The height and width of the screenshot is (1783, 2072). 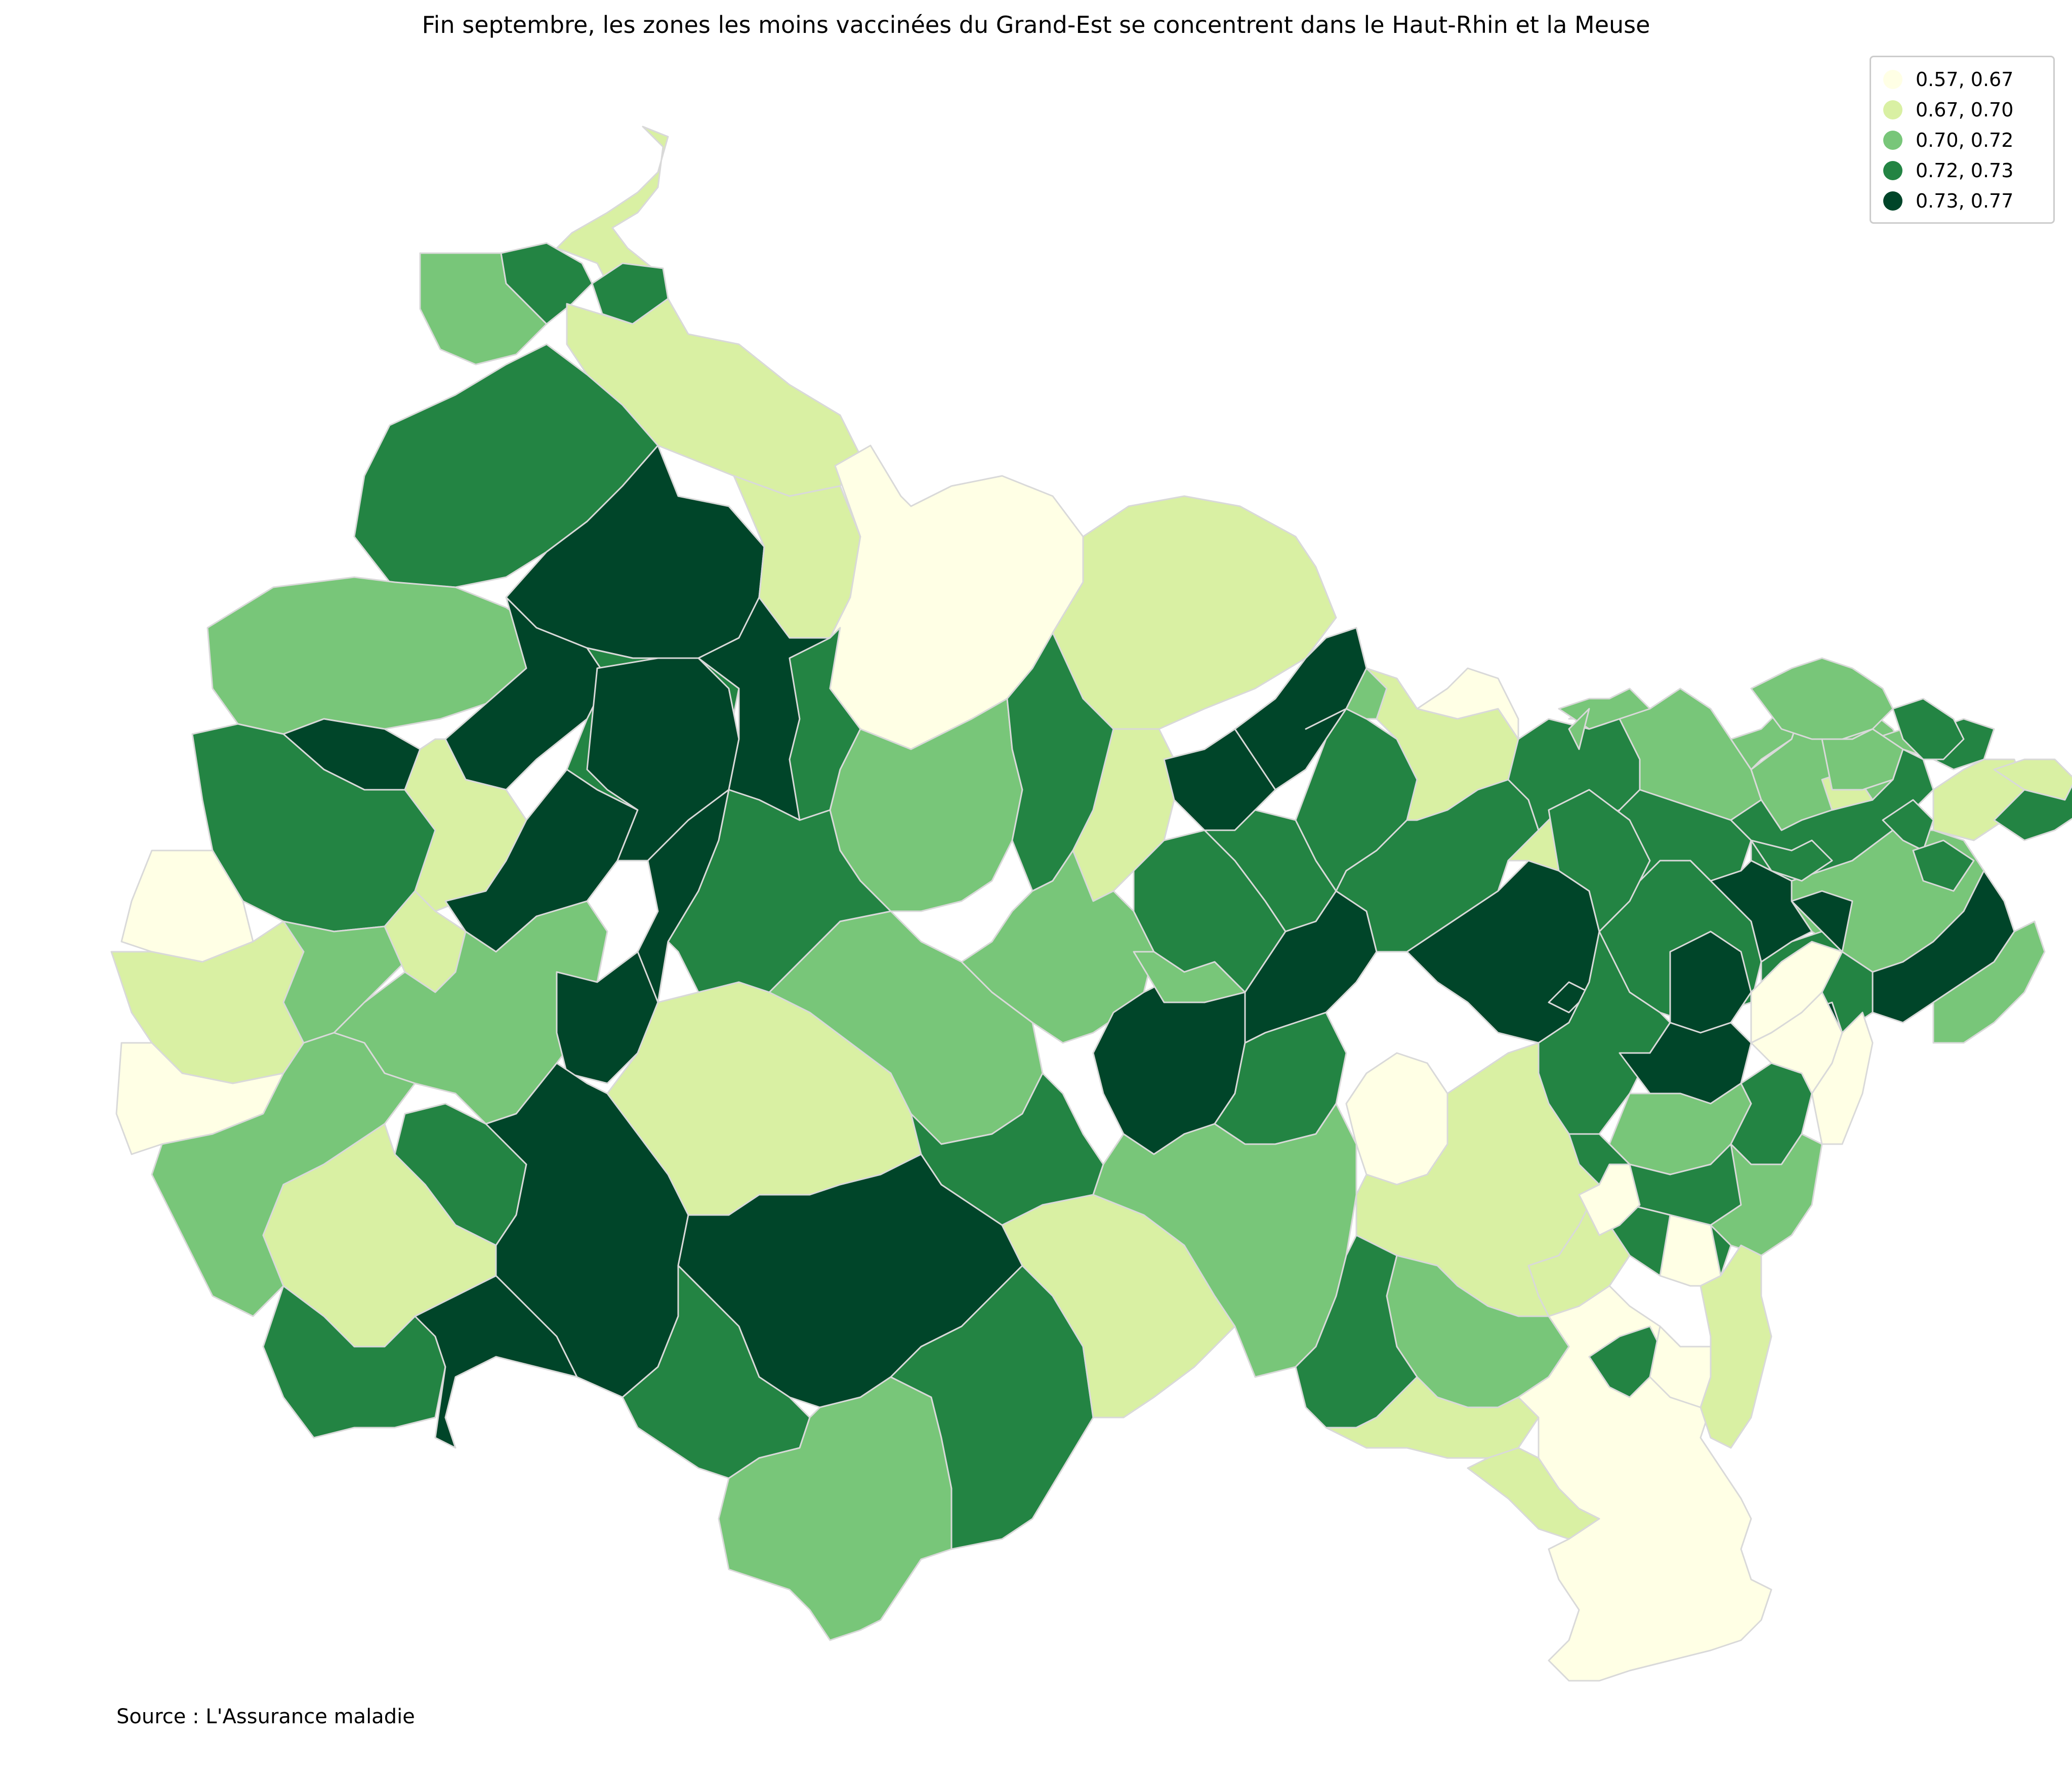 I want to click on legend-entry: 0.72, 0.73, so click(x=1968, y=170).